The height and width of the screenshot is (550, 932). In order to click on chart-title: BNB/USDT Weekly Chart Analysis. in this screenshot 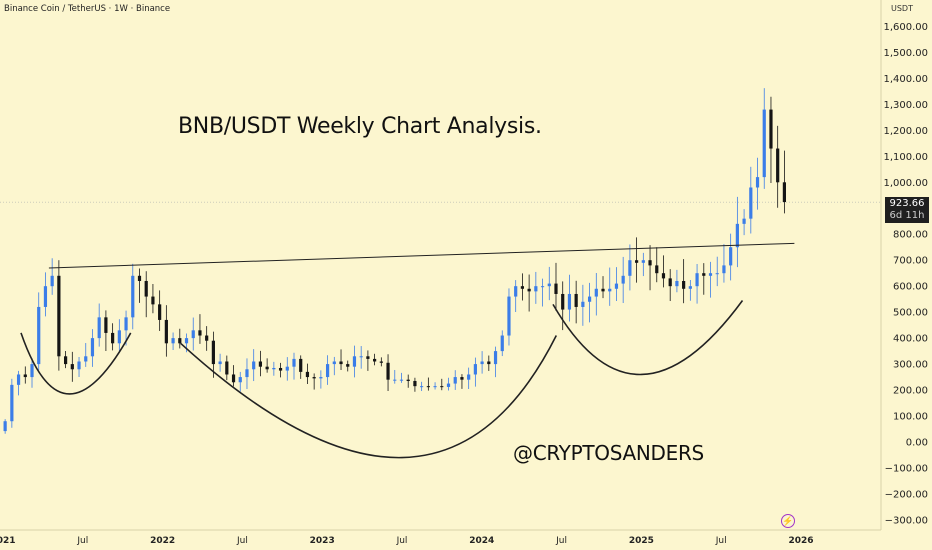, I will do `click(360, 126)`.